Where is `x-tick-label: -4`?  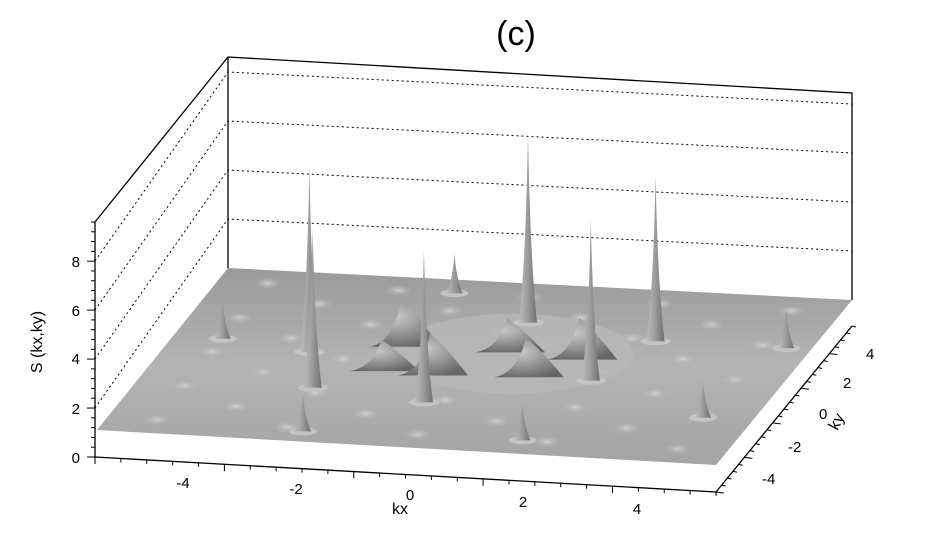 x-tick-label: -4 is located at coordinates (182, 483).